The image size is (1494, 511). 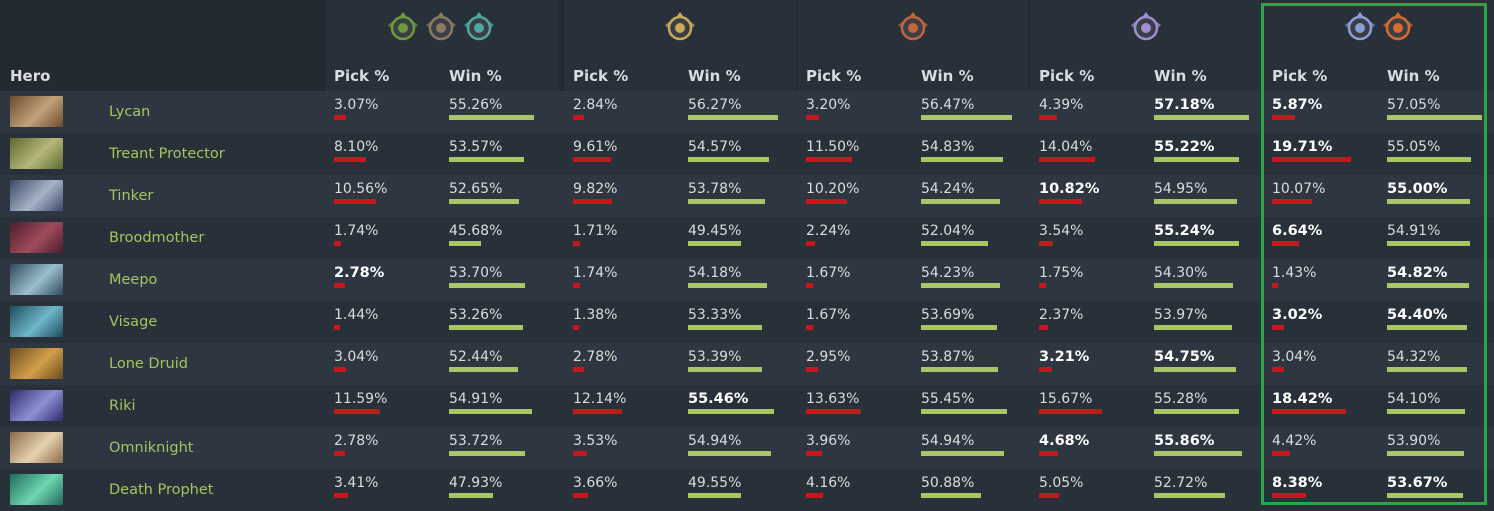 I want to click on hero-name: Tinker, so click(x=131, y=196).